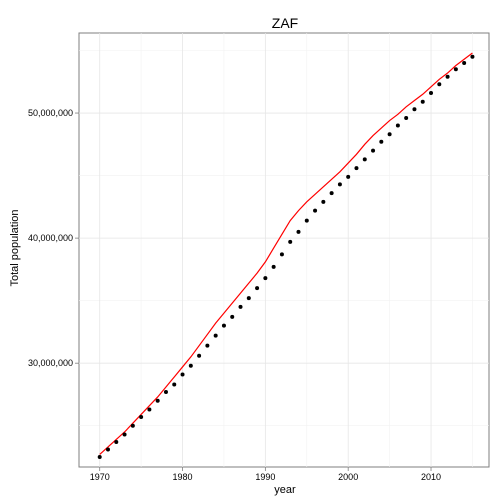 Image resolution: width=504 pixels, height=504 pixels. What do you see at coordinates (50, 238) in the screenshot?
I see `y-tick-label: 40,000,000` at bounding box center [50, 238].